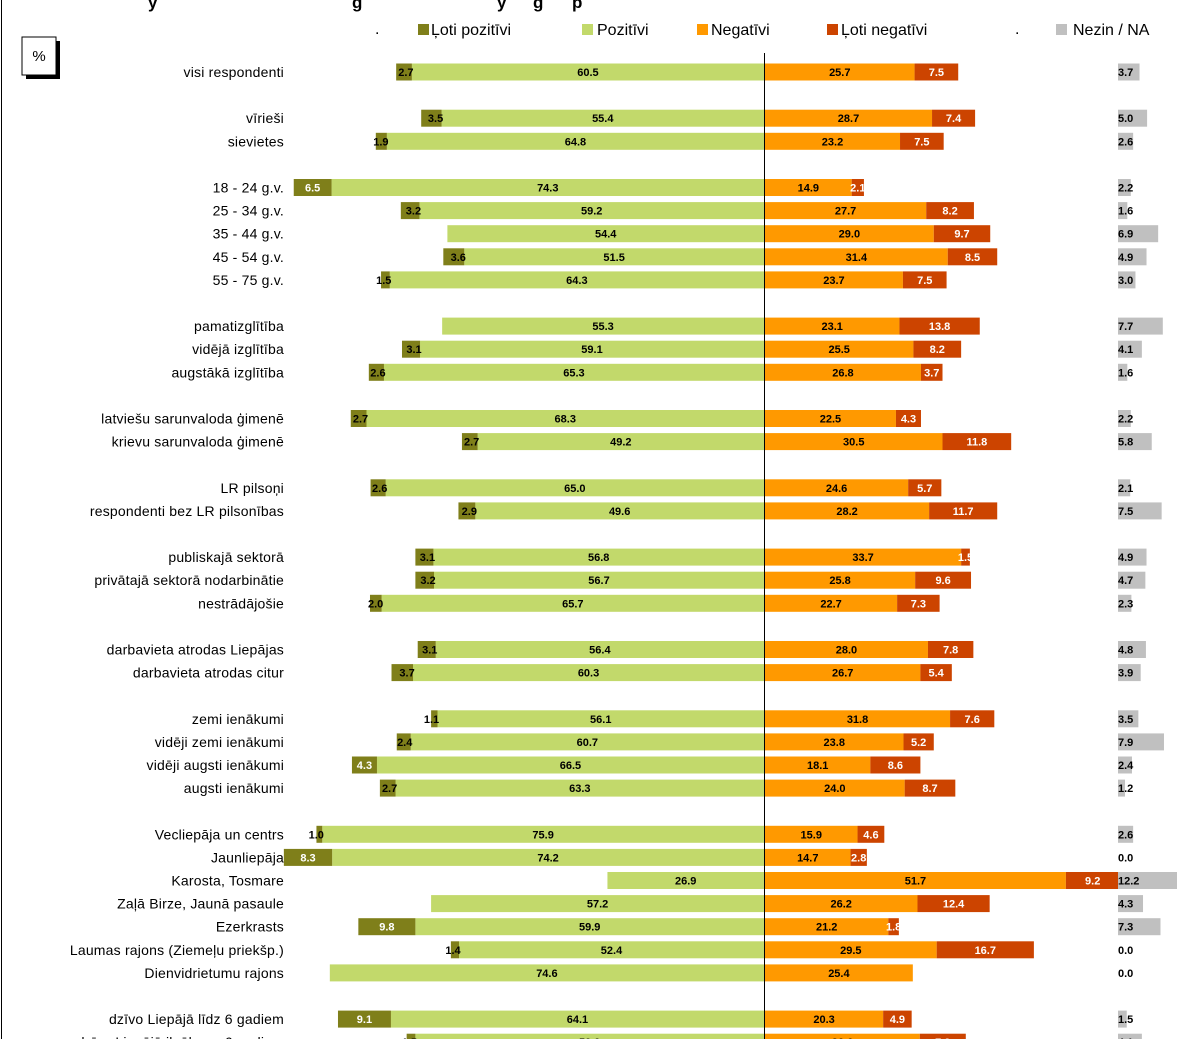 The width and height of the screenshot is (1177, 1039). I want to click on title-fragment-5: p, so click(577, 6).